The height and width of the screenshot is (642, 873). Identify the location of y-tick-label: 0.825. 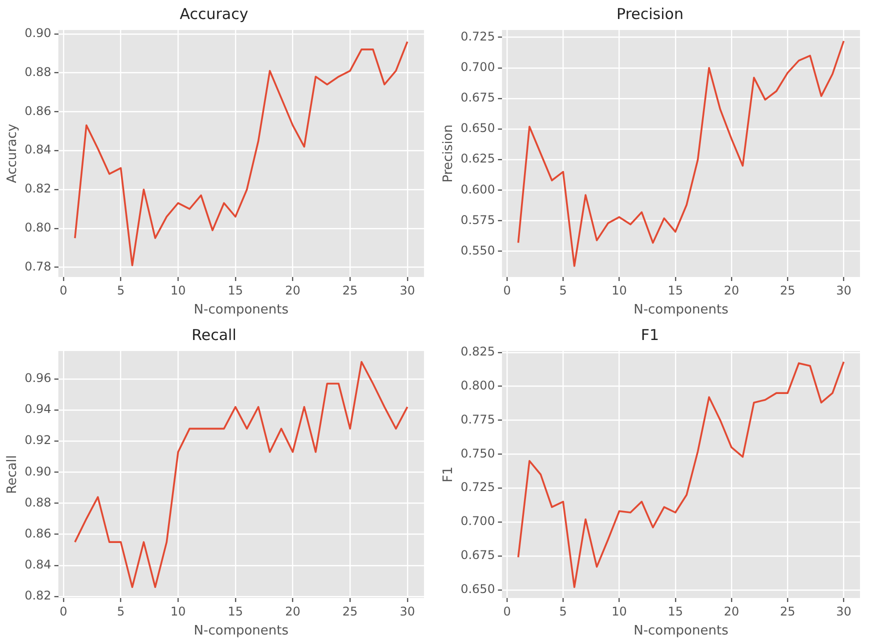
(477, 351).